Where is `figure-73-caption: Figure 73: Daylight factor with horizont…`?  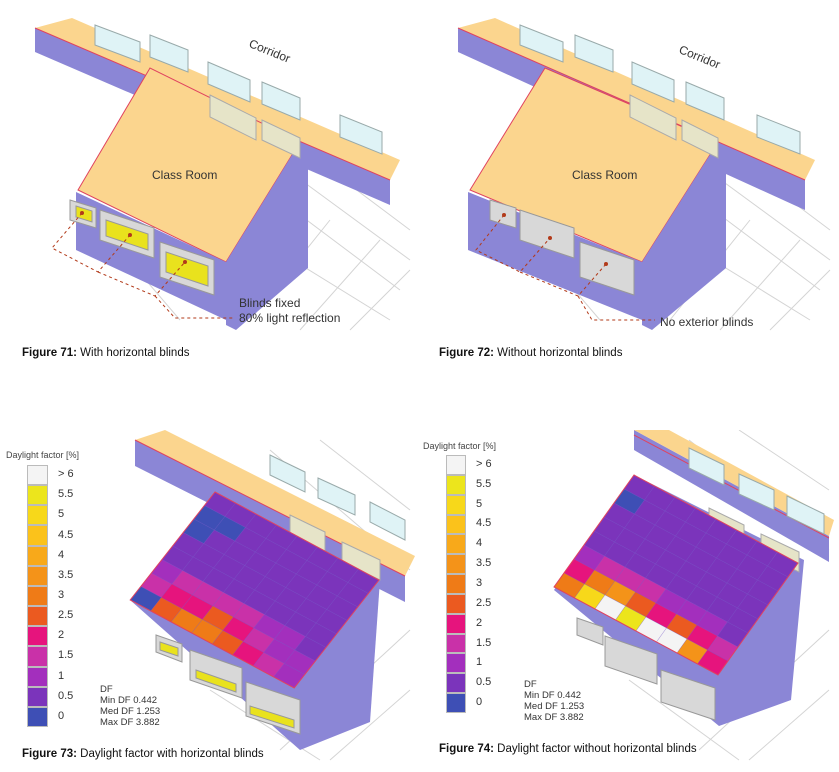
figure-73-caption: Figure 73: Daylight factor with horizont… is located at coordinates (143, 754).